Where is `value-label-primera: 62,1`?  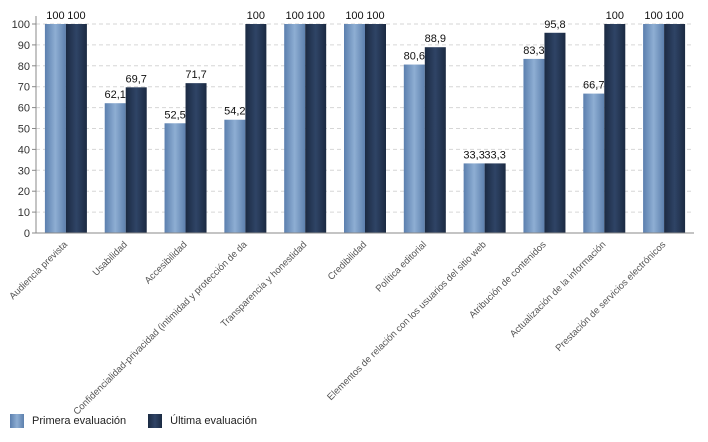
value-label-primera: 62,1 is located at coordinates (115, 95).